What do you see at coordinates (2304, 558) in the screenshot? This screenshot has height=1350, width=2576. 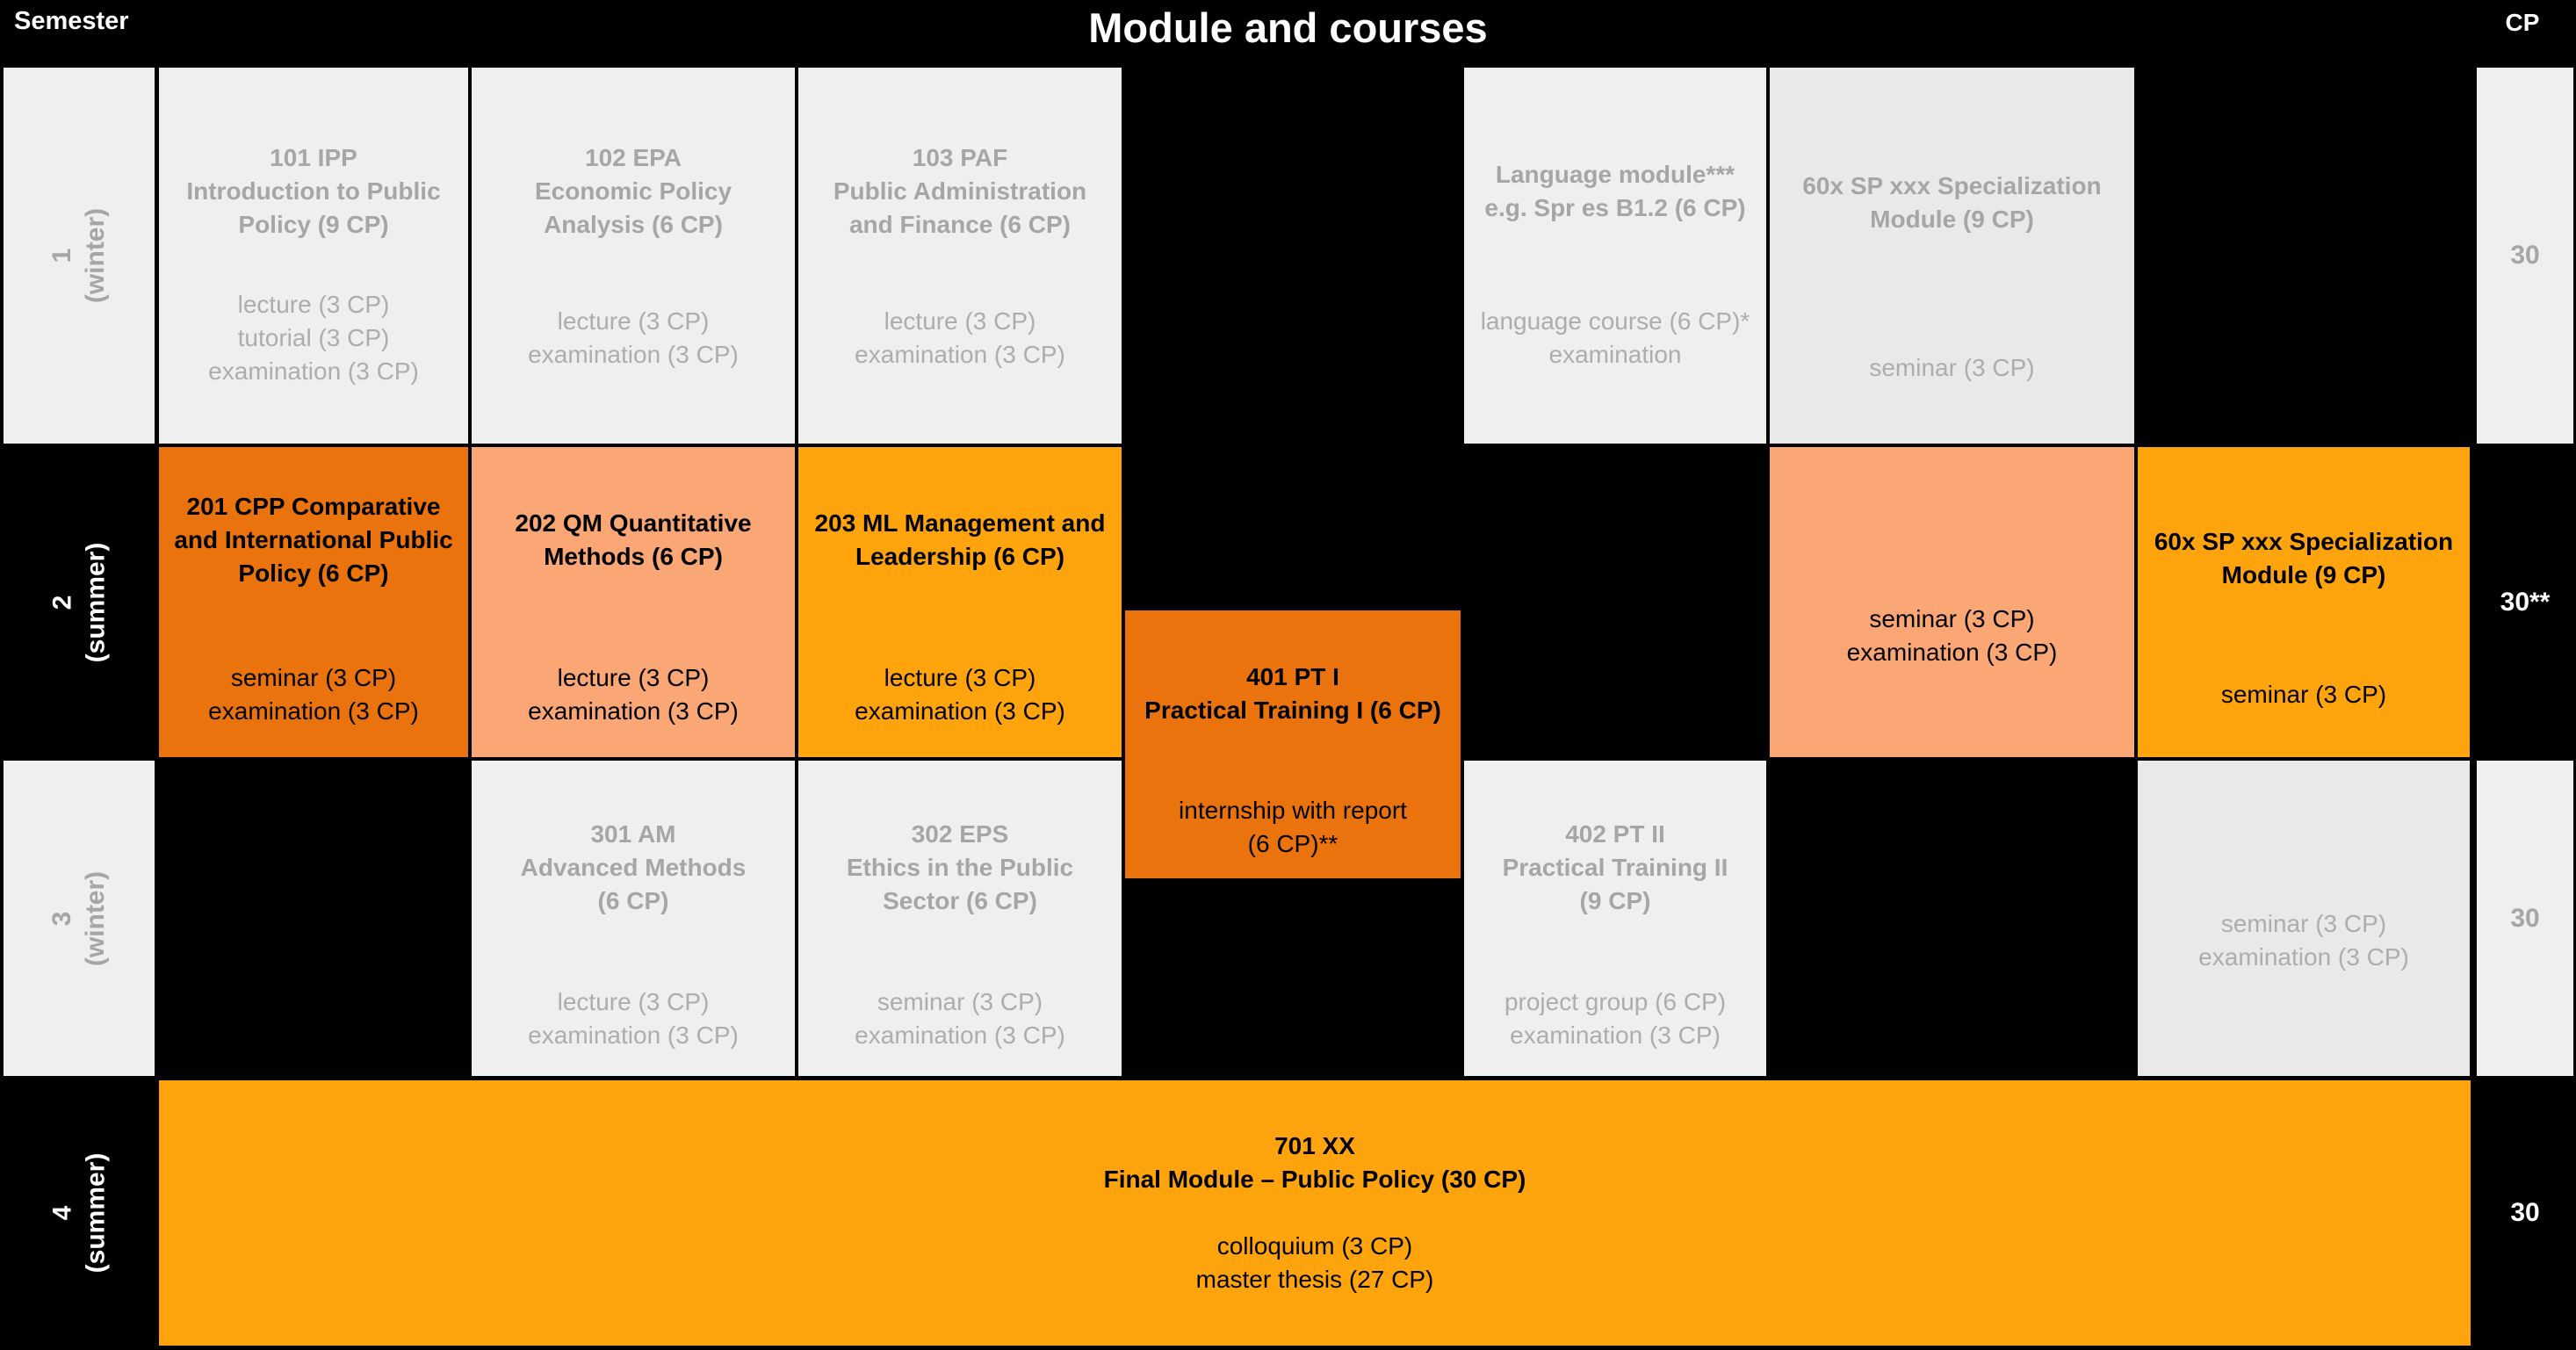 I see `specialization-module-summer-title: 60x SP xxx Specialization Module (9 CP)` at bounding box center [2304, 558].